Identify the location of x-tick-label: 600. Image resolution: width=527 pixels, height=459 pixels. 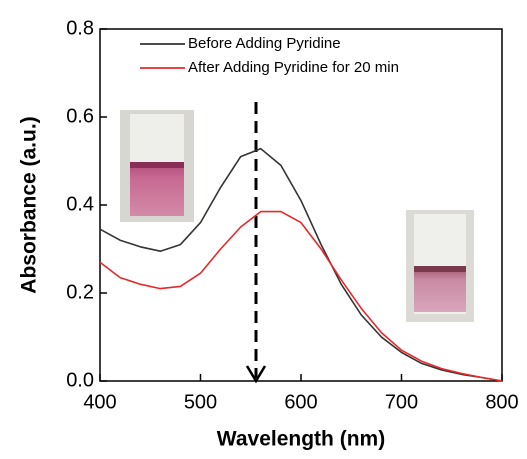
(300, 402).